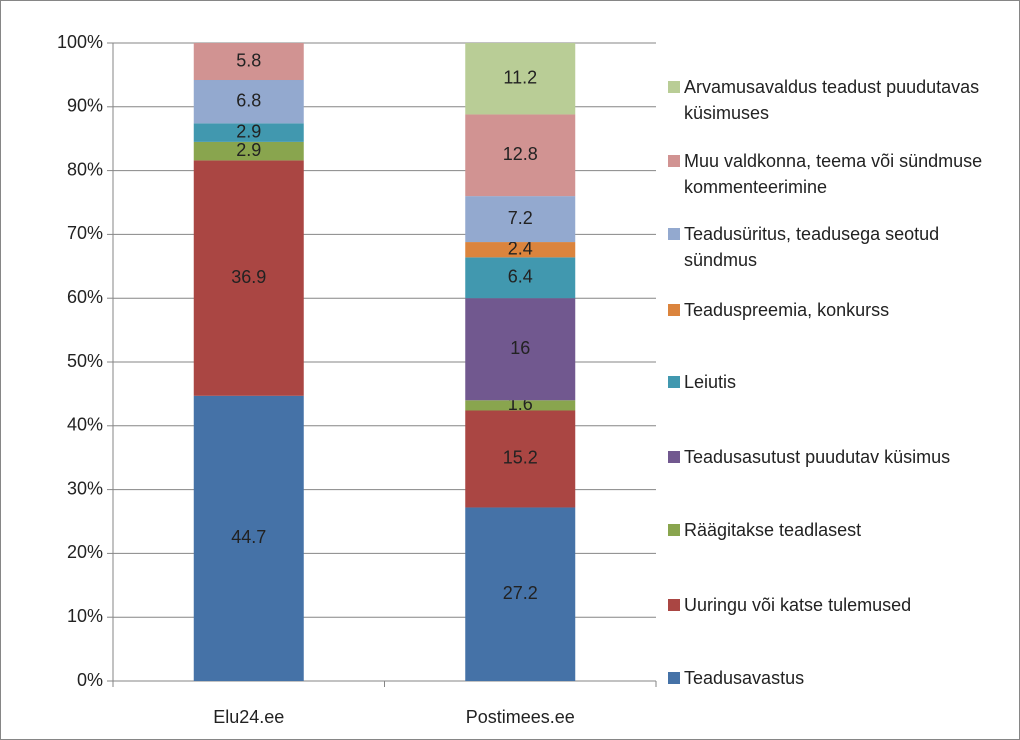 This screenshot has width=1020, height=740. I want to click on data-label: 7.2, so click(520, 218).